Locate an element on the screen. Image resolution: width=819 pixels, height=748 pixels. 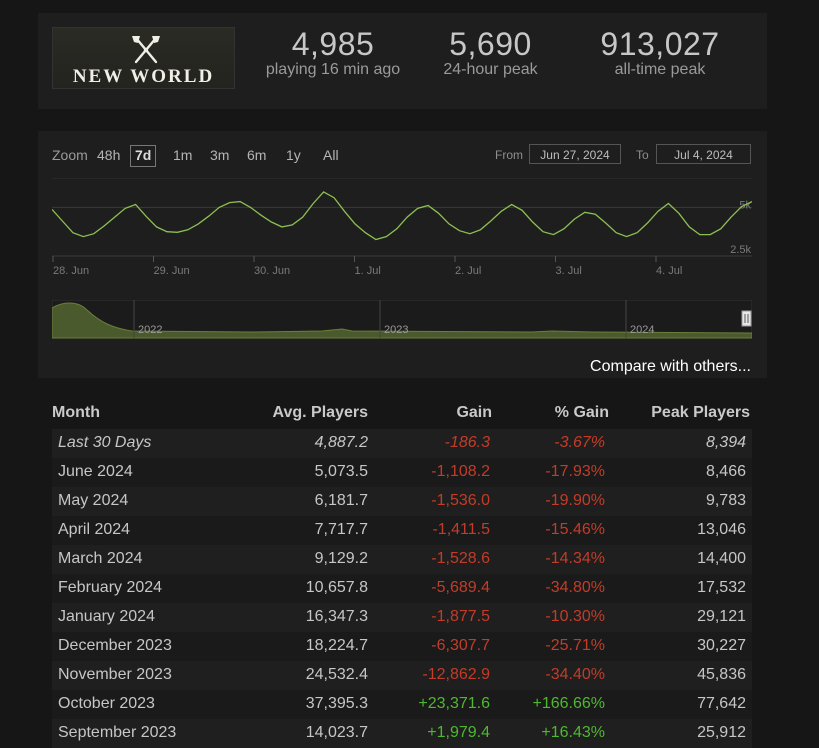
gain-cell: -1,528.6 is located at coordinates (460, 558).